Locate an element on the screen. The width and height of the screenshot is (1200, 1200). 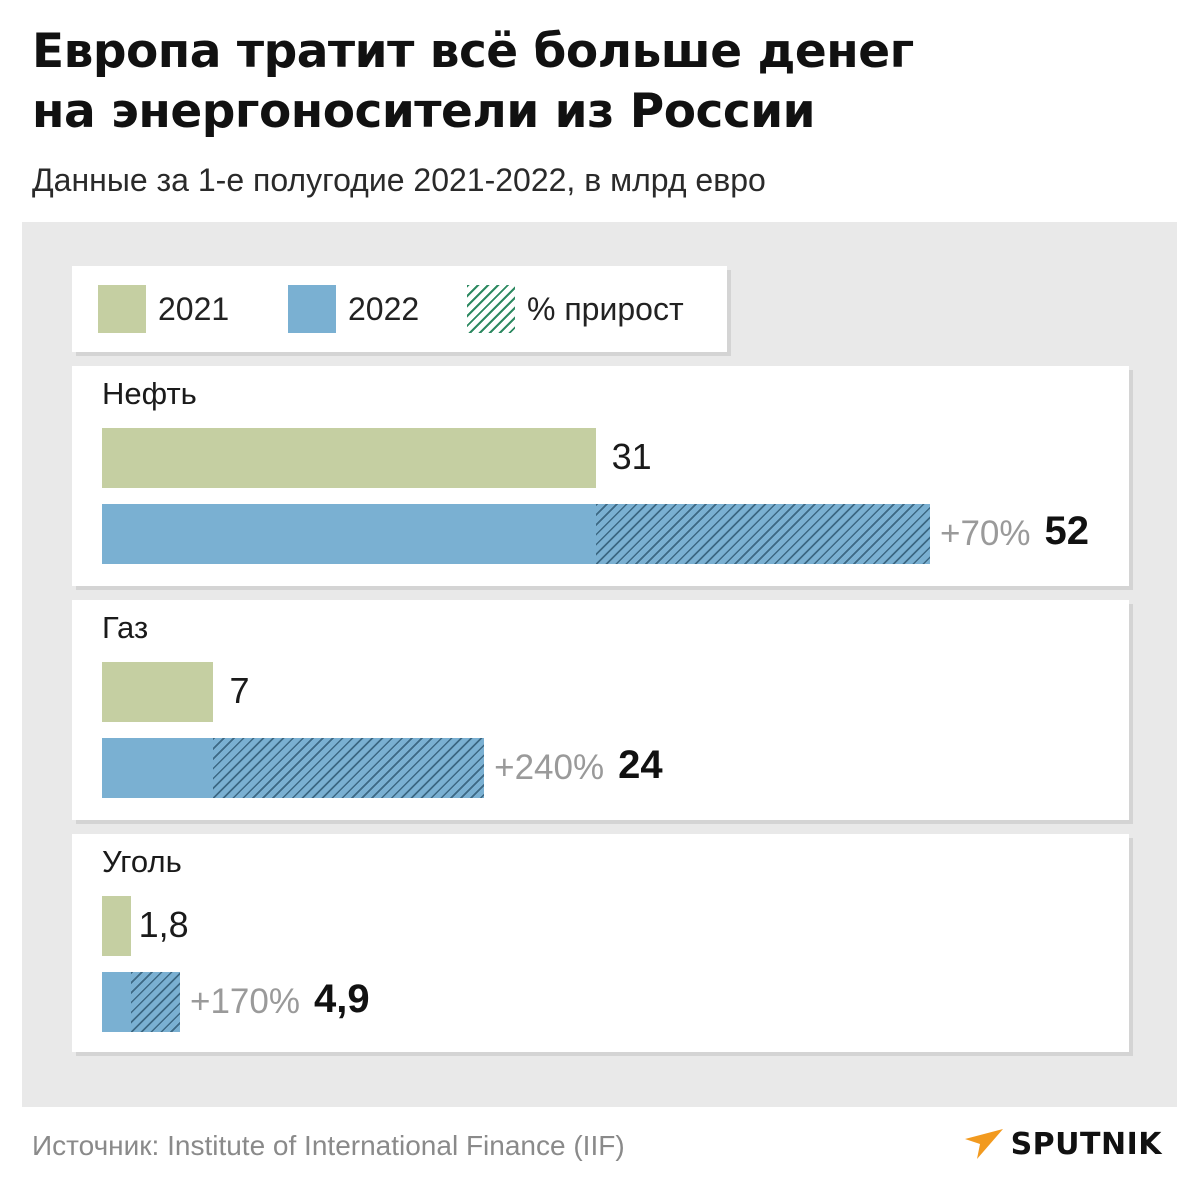
growth-label: +240% is located at coordinates (549, 767).